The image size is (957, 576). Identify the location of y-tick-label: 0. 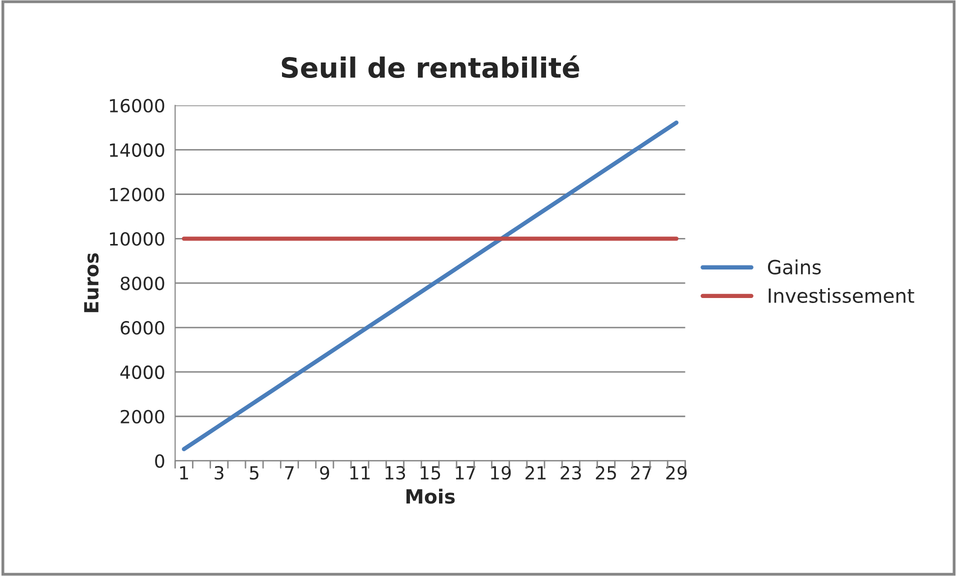
(159, 461).